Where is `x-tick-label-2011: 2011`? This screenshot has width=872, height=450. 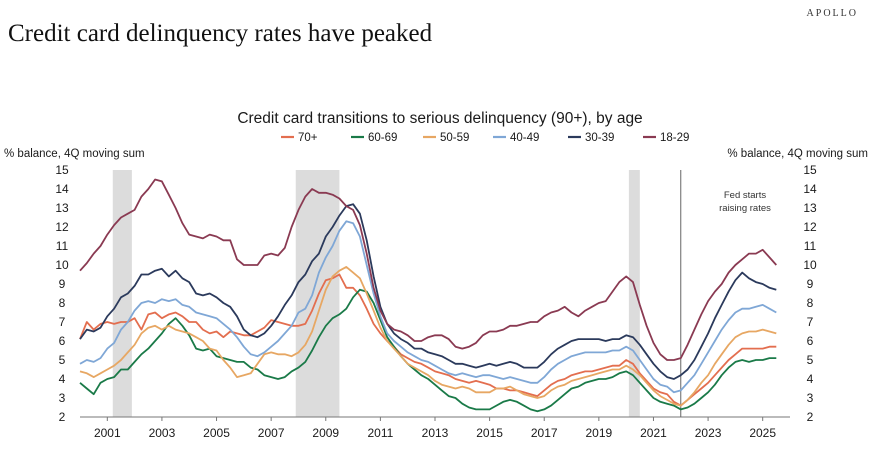
x-tick-label-2011: 2011 is located at coordinates (380, 433).